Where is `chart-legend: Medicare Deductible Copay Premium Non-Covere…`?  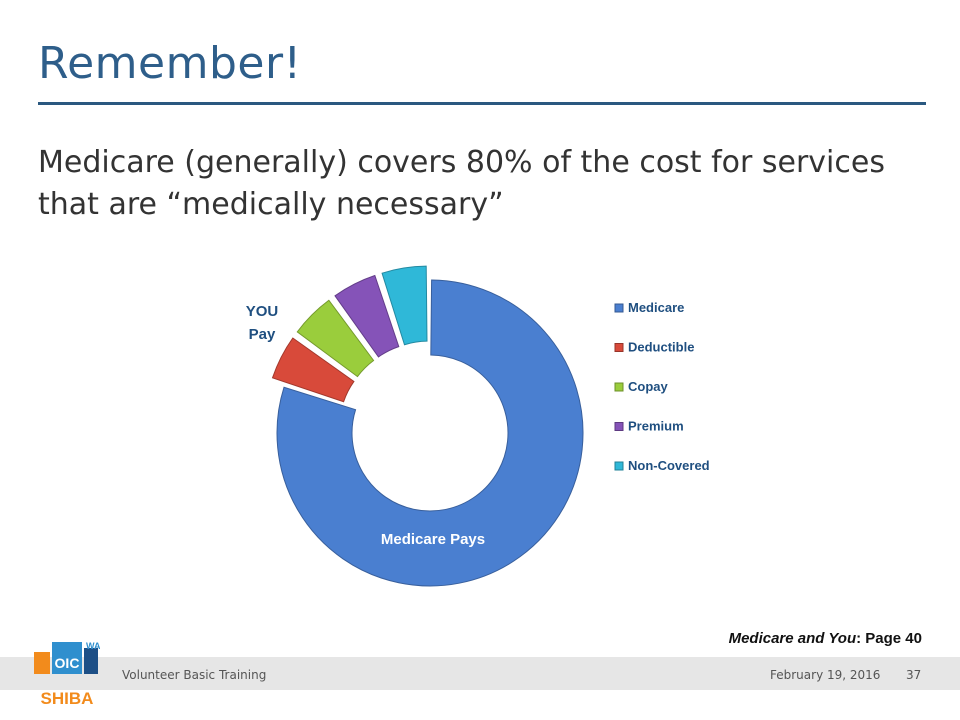 chart-legend: Medicare Deductible Copay Premium Non-Covere… is located at coordinates (662, 386).